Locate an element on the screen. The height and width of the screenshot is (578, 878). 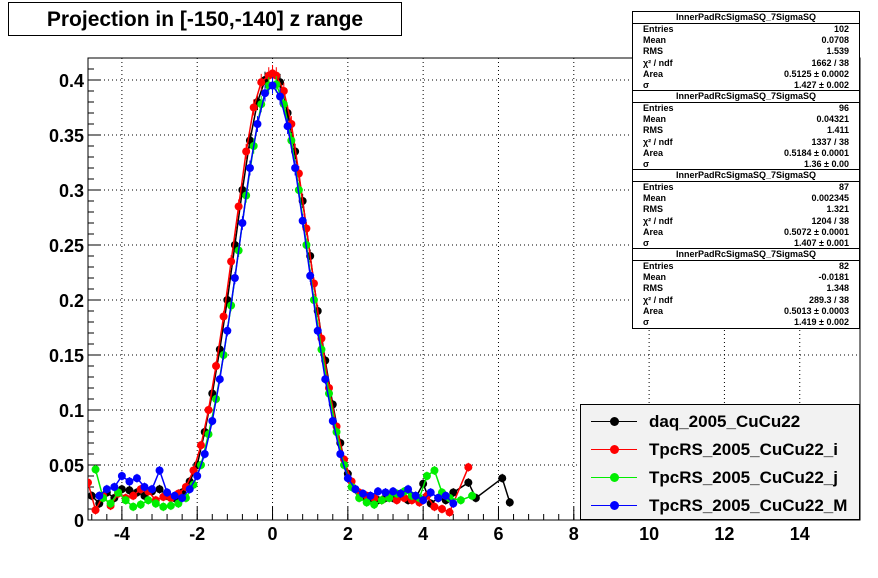
y-tick-label: 0.1 is located at coordinates (71, 411).